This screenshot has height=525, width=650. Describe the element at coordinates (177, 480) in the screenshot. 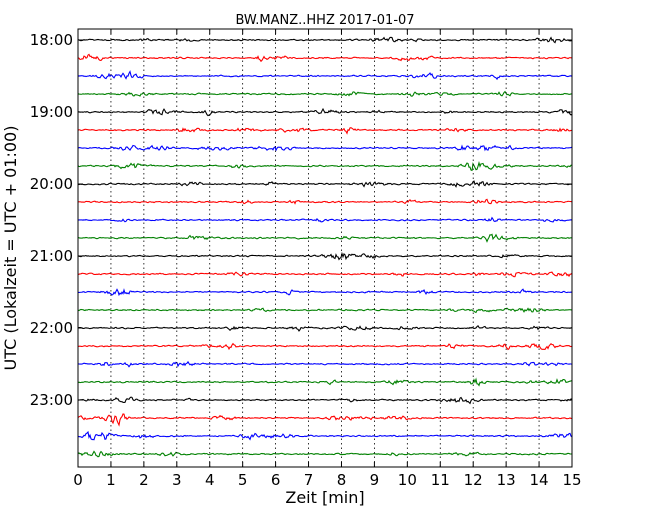

I see `x-tick-label: 3` at that location.